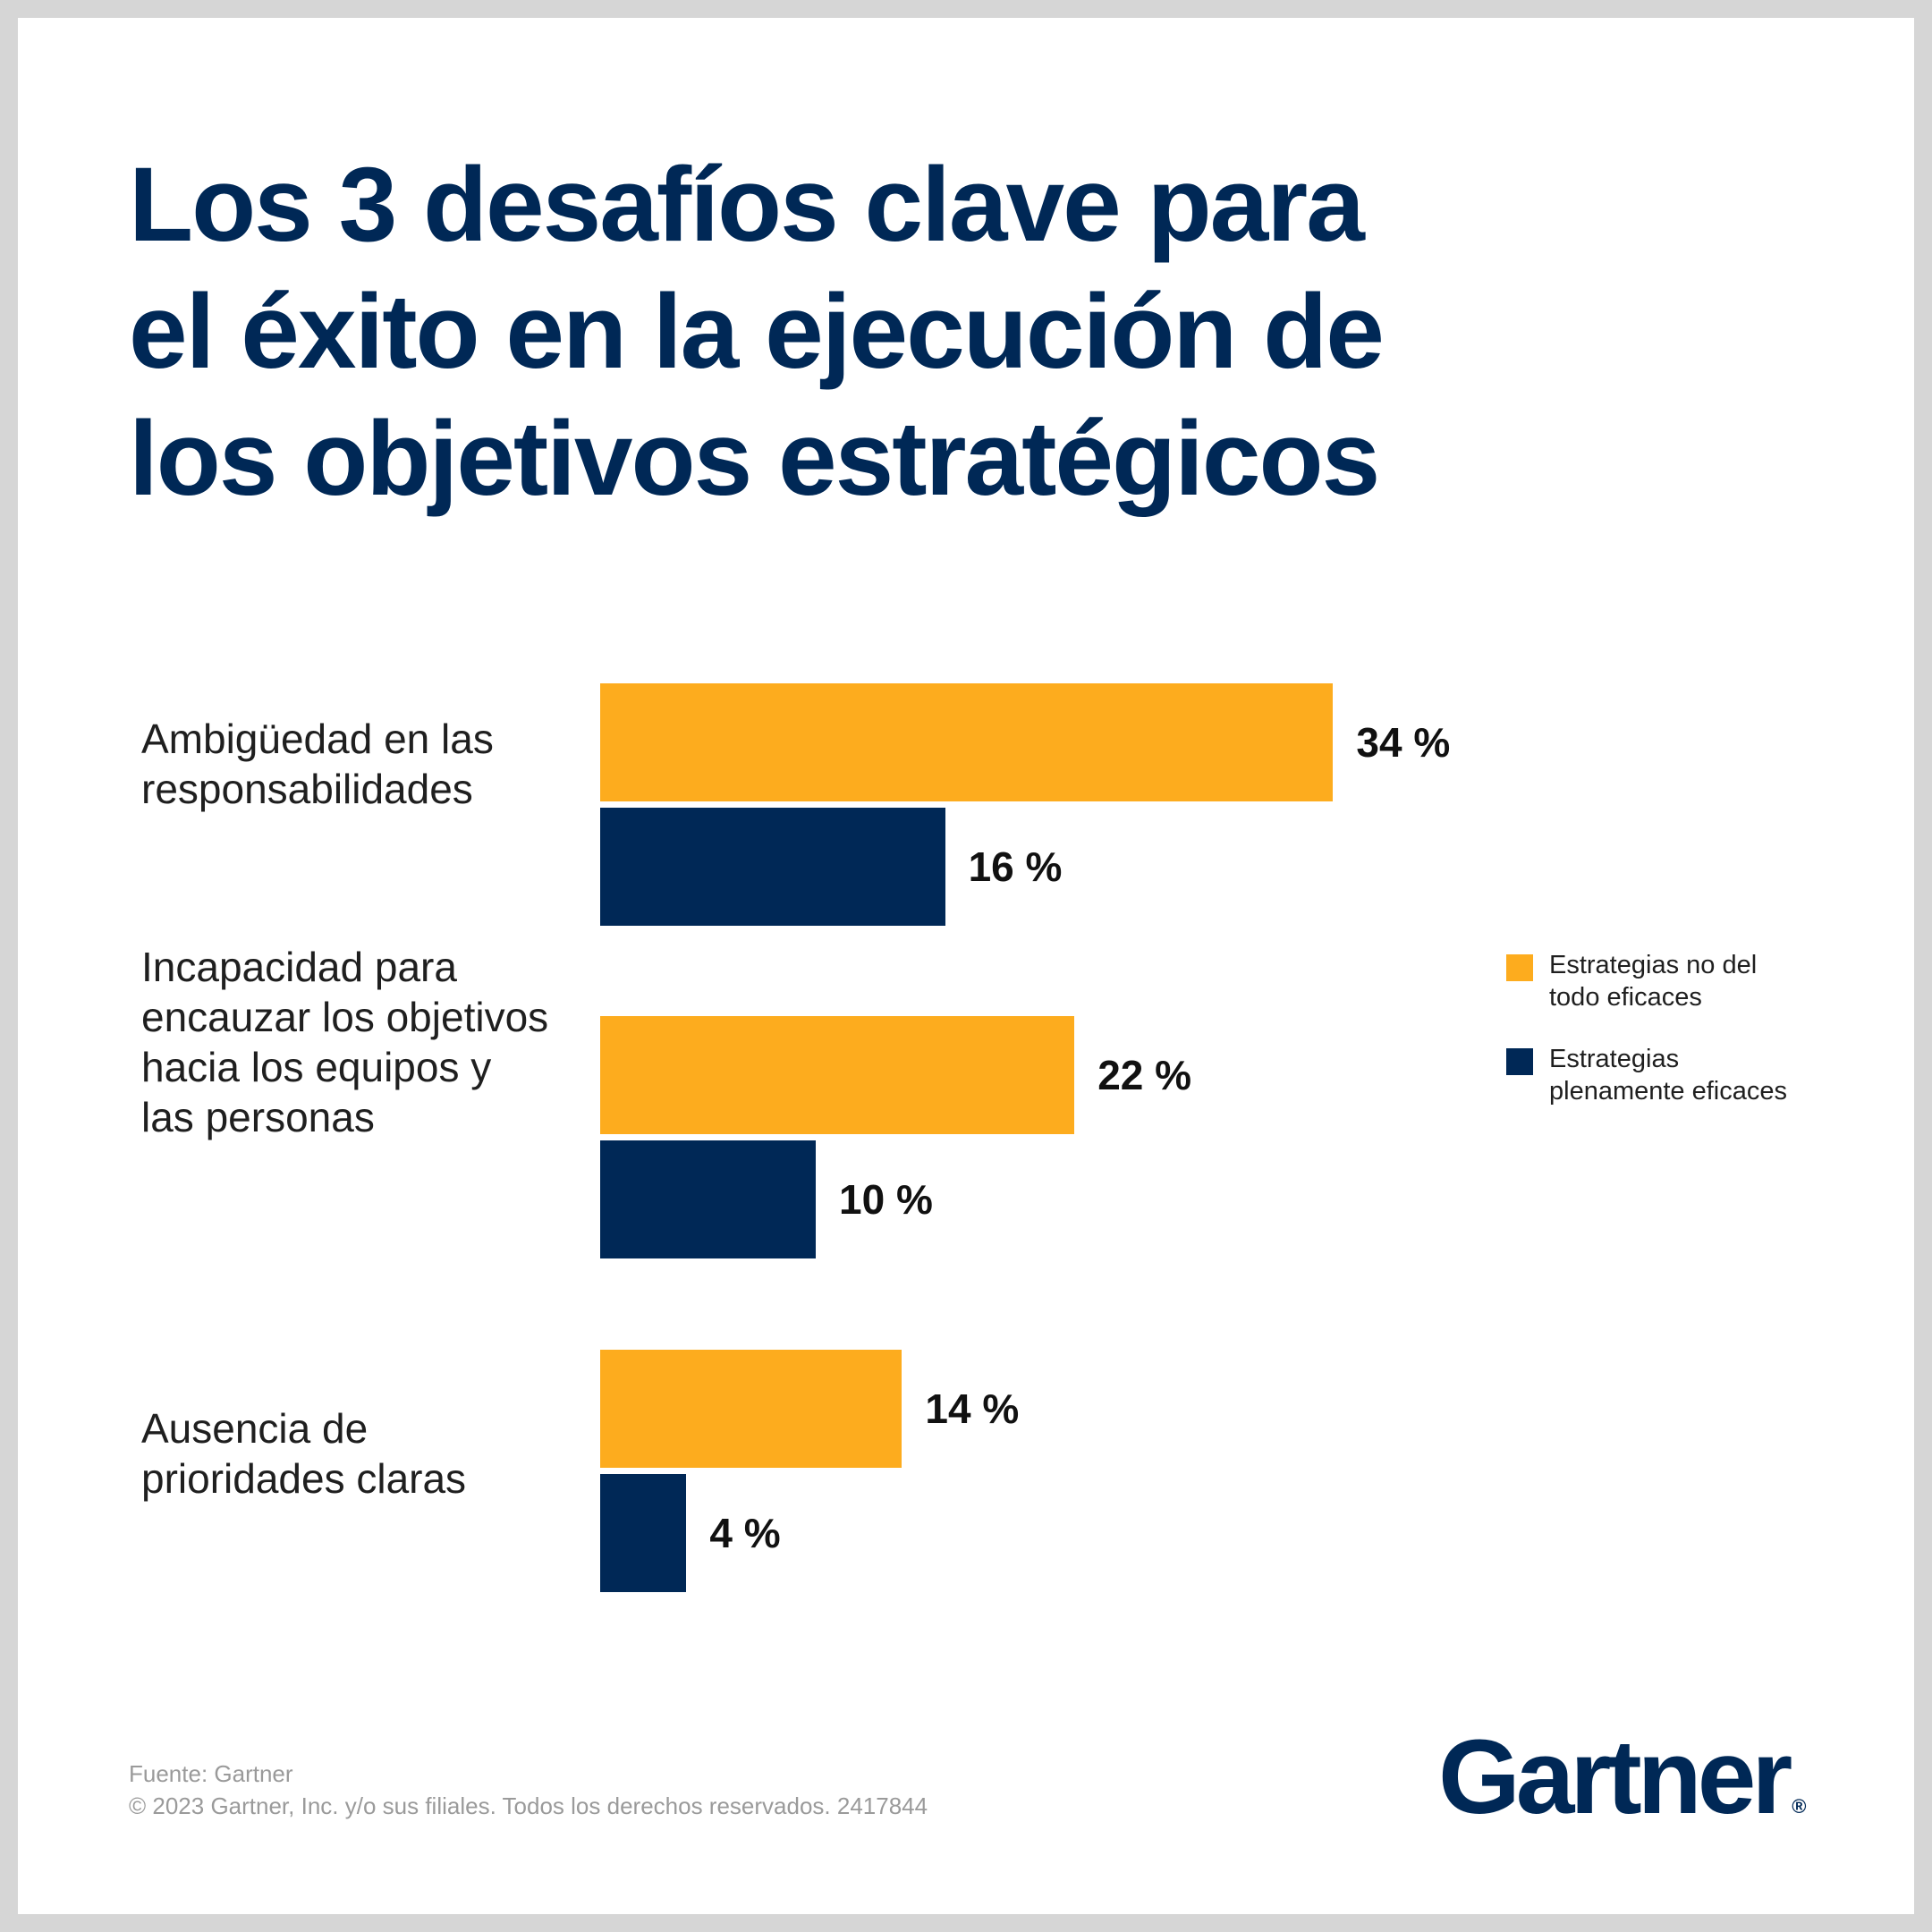  Describe the element at coordinates (1403, 742) in the screenshot. I see `data-label: 34 %` at that location.